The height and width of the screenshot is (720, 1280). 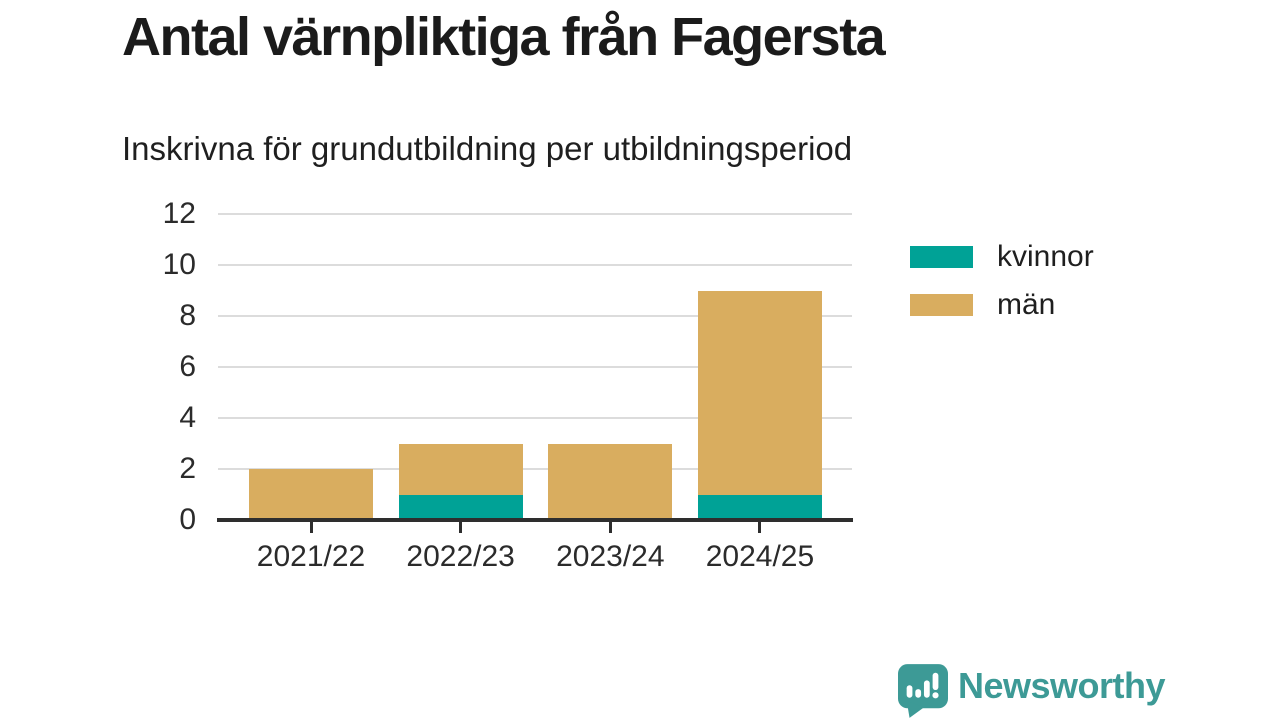 I want to click on bar-segment-2024-25-kvinnor, so click(x=759, y=507).